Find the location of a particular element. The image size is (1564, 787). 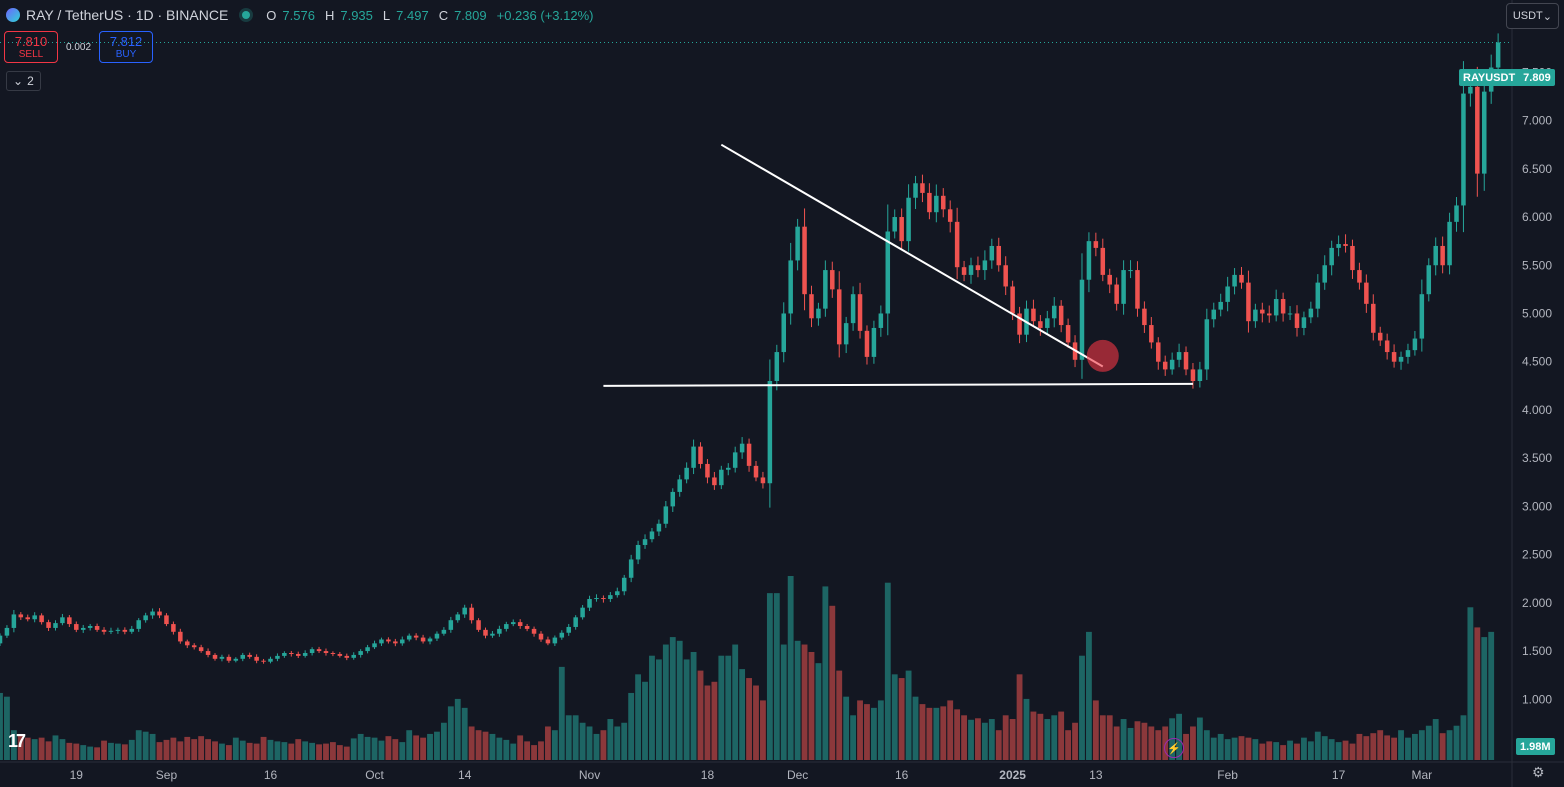

time-axis: 19 Sep 16 Oct 14 Nov 18 Dec 16 2025 13 Feb 17 Mar is located at coordinates (751, 775).